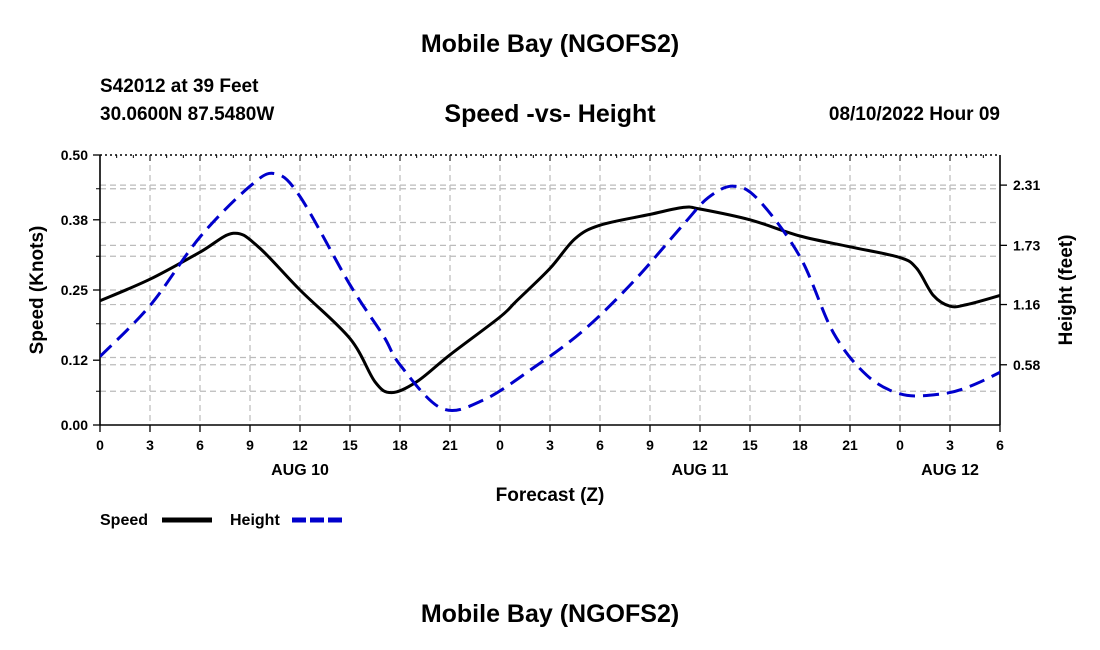 The width and height of the screenshot is (1100, 650). I want to click on left-y-tick-label: 0.12, so click(74, 360).